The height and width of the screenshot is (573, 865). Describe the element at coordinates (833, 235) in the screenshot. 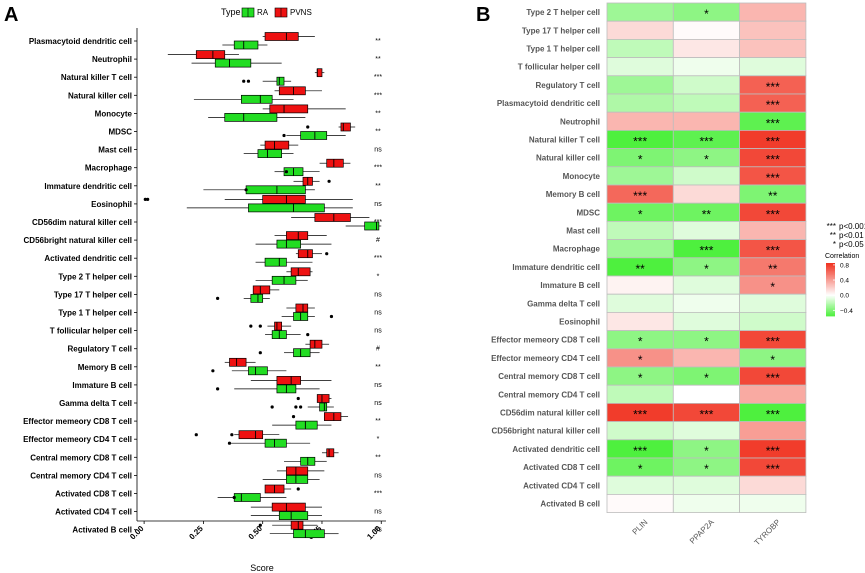

I see `sig-legend-symbol: **` at that location.